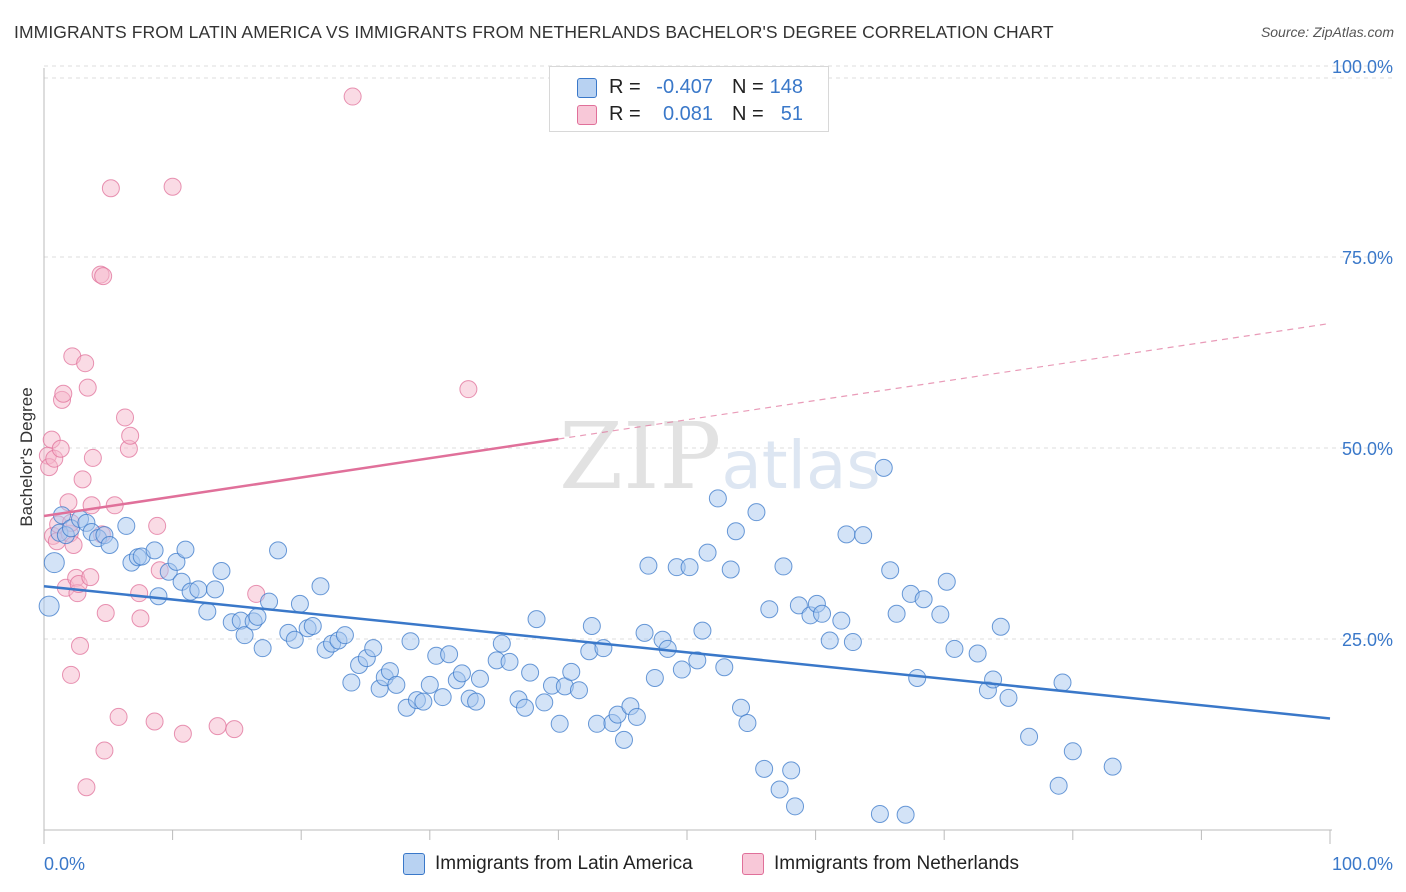 The image size is (1406, 892). Describe the element at coordinates (801, 465) in the screenshot. I see `watermark-atlas: atlas` at that location.